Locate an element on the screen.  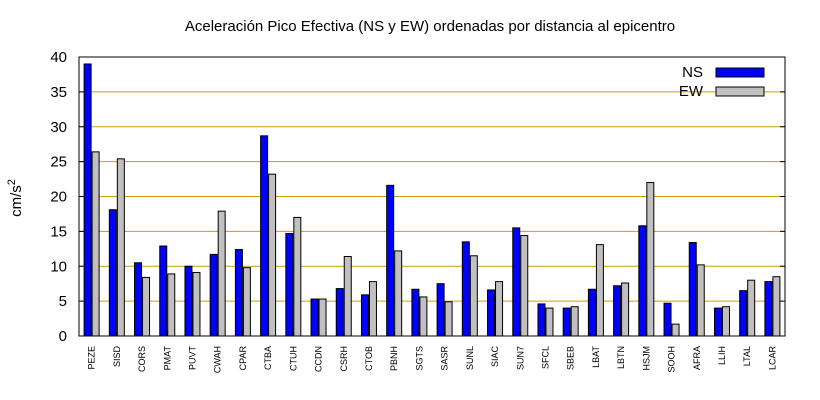
x-tick-label: LBTN is located at coordinates (621, 357).